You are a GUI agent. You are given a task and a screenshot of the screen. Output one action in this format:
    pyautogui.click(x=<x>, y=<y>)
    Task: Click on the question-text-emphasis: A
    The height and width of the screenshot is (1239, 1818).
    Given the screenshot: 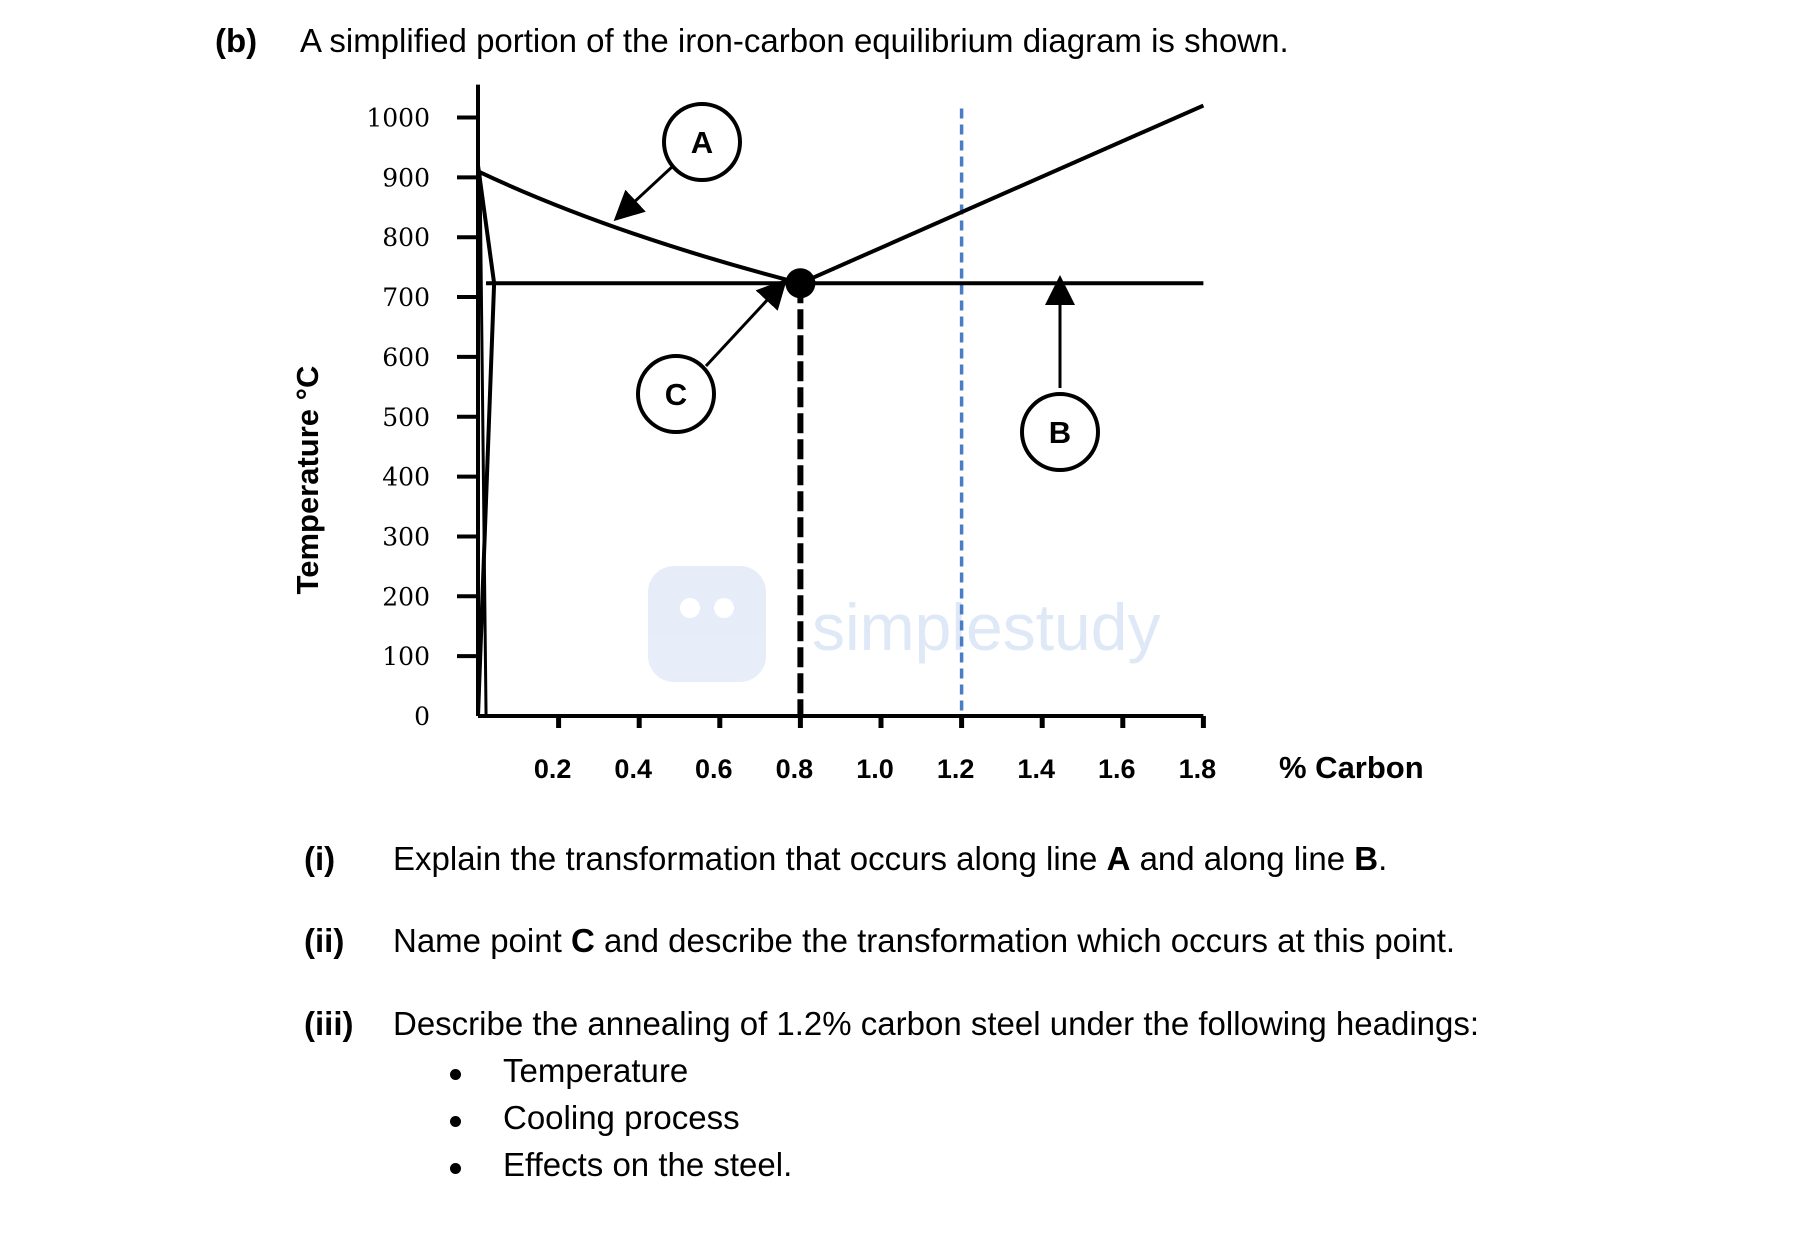 What is the action you would take?
    pyautogui.click(x=1118, y=858)
    